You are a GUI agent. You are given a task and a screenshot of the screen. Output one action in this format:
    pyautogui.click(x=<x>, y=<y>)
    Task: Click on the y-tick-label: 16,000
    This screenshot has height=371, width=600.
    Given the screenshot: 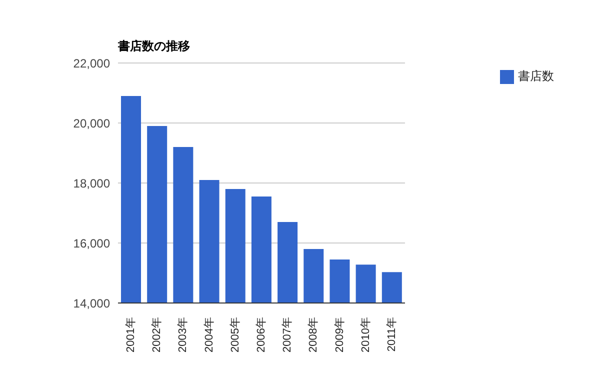 What is the action you would take?
    pyautogui.click(x=91, y=243)
    